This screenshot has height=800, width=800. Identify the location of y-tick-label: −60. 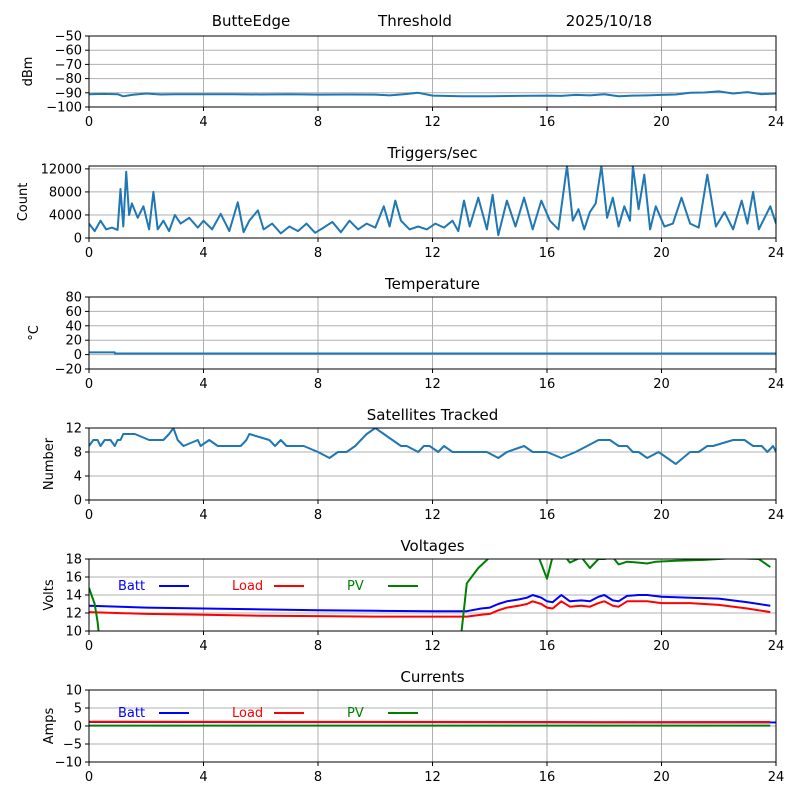
(68, 51).